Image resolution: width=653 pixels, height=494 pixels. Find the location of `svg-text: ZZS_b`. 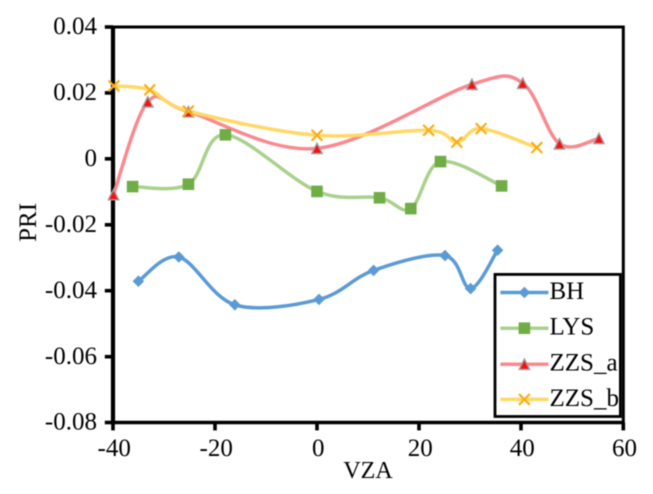

svg-text: ZZS_b is located at coordinates (584, 398).